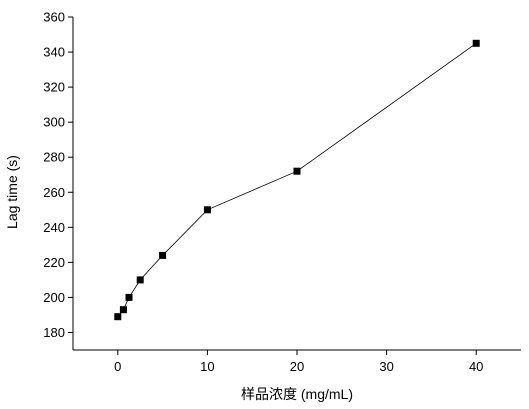 The width and height of the screenshot is (529, 409). What do you see at coordinates (58, 175) in the screenshot?
I see `y-axis-ticks: 180 200 220 240 260 280 300 320 340 360` at bounding box center [58, 175].